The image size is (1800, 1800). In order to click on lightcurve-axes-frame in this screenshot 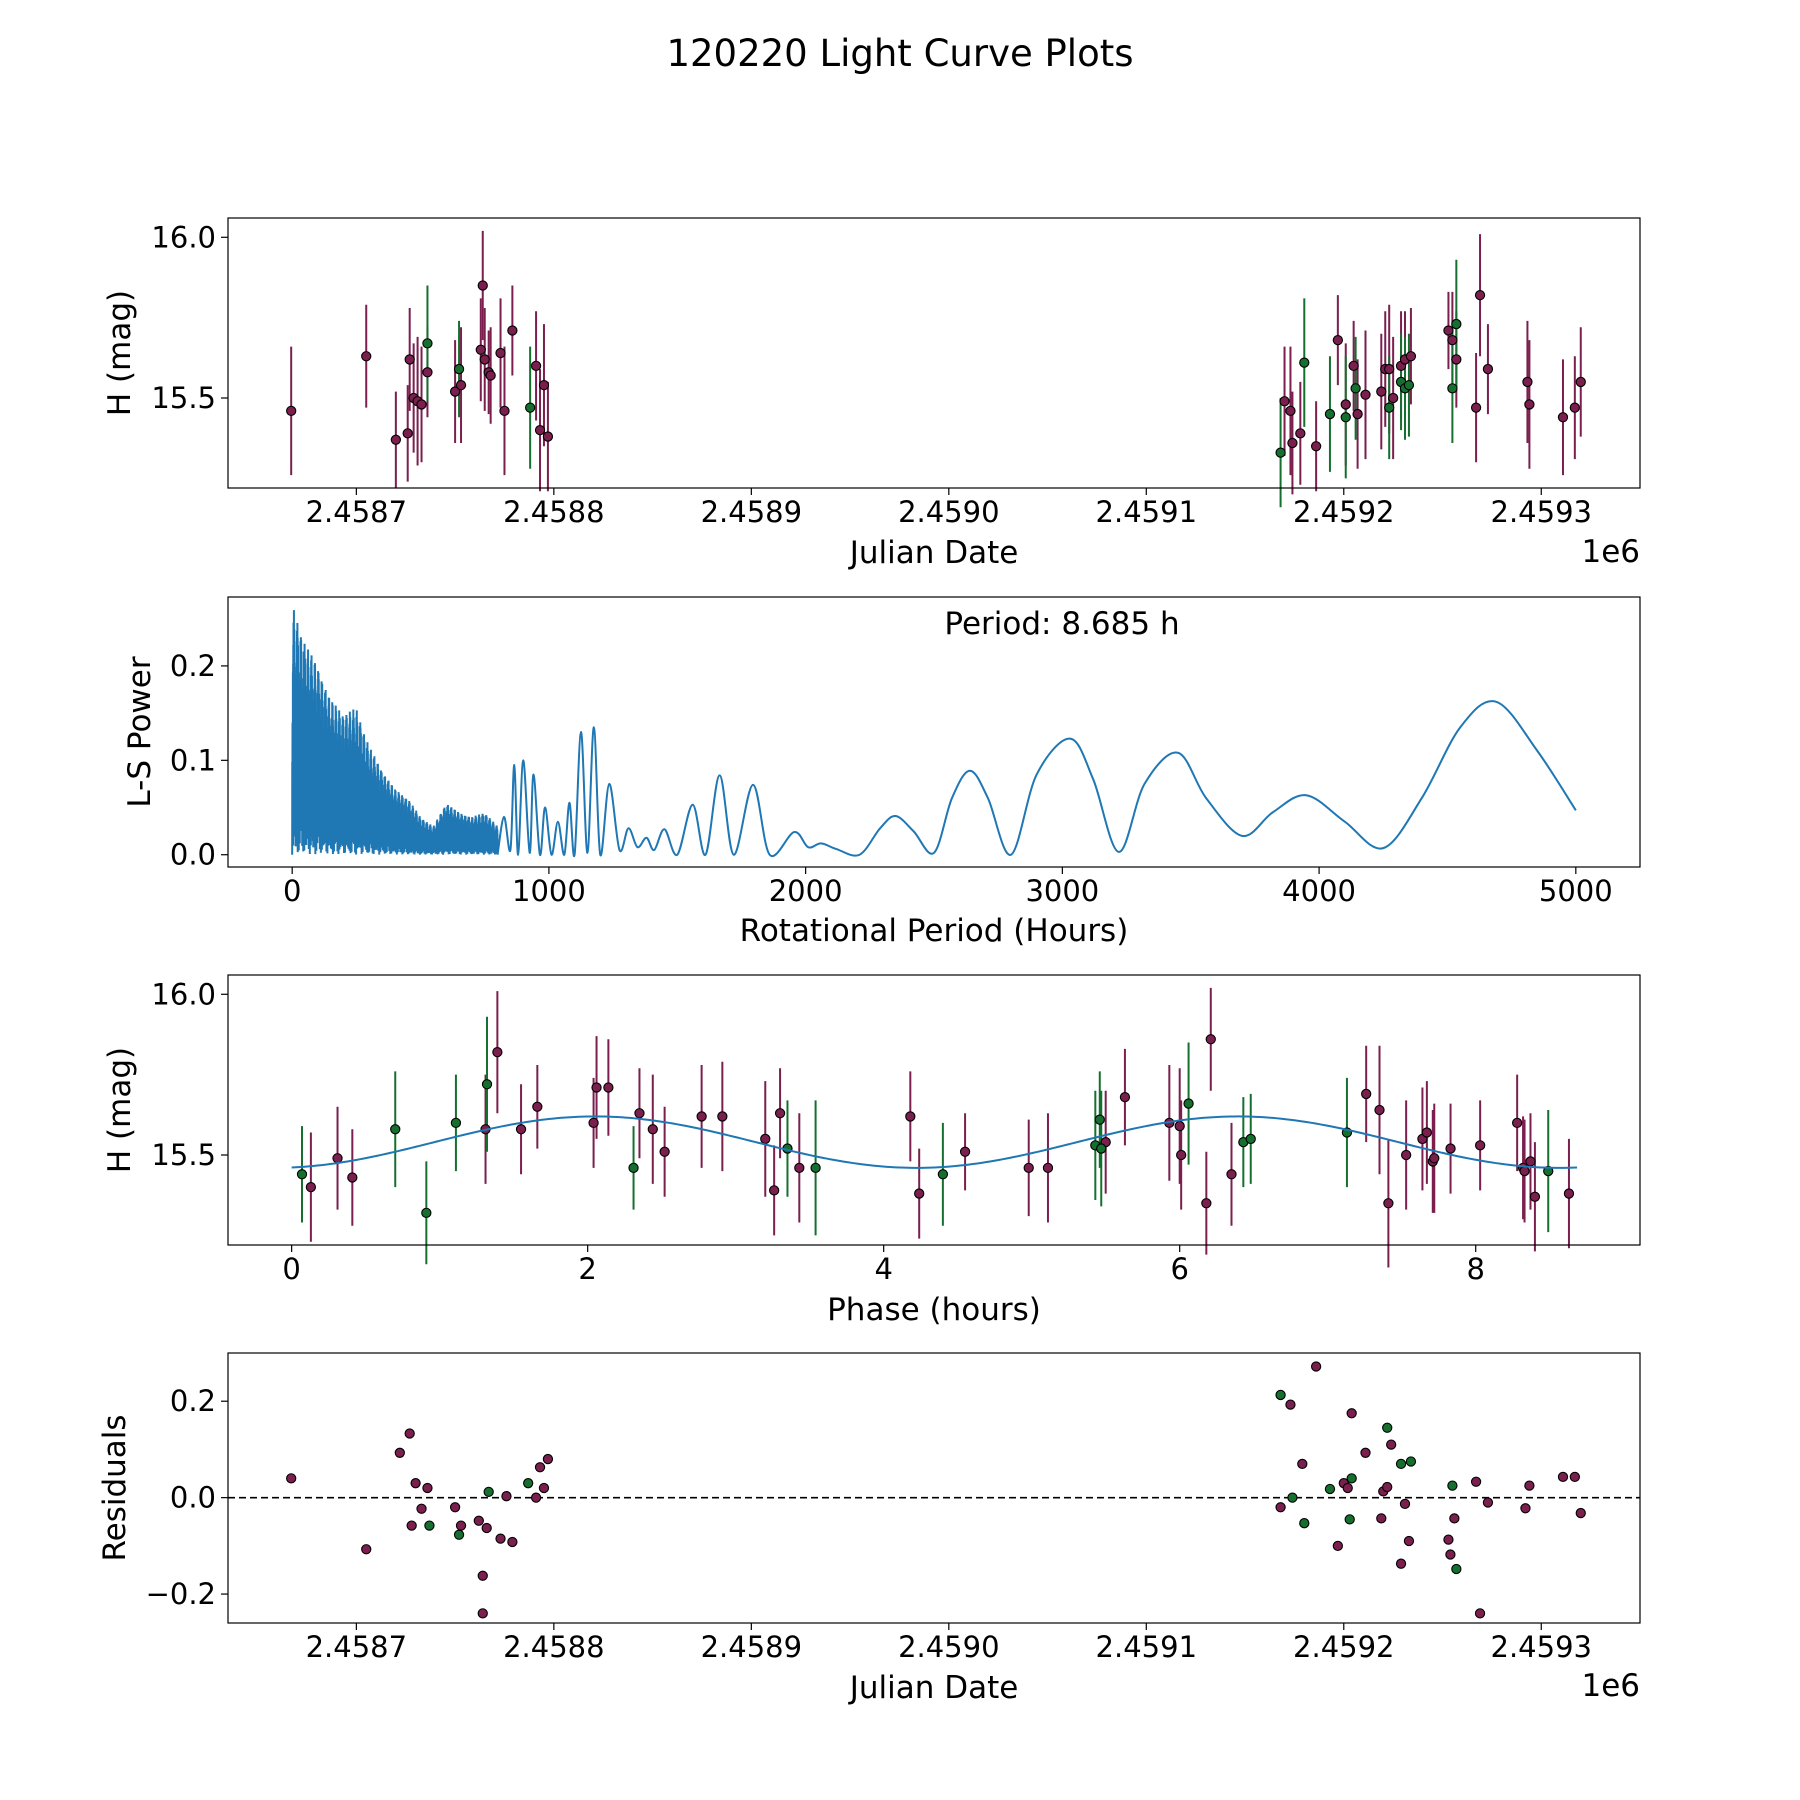, I will do `click(934, 353)`.